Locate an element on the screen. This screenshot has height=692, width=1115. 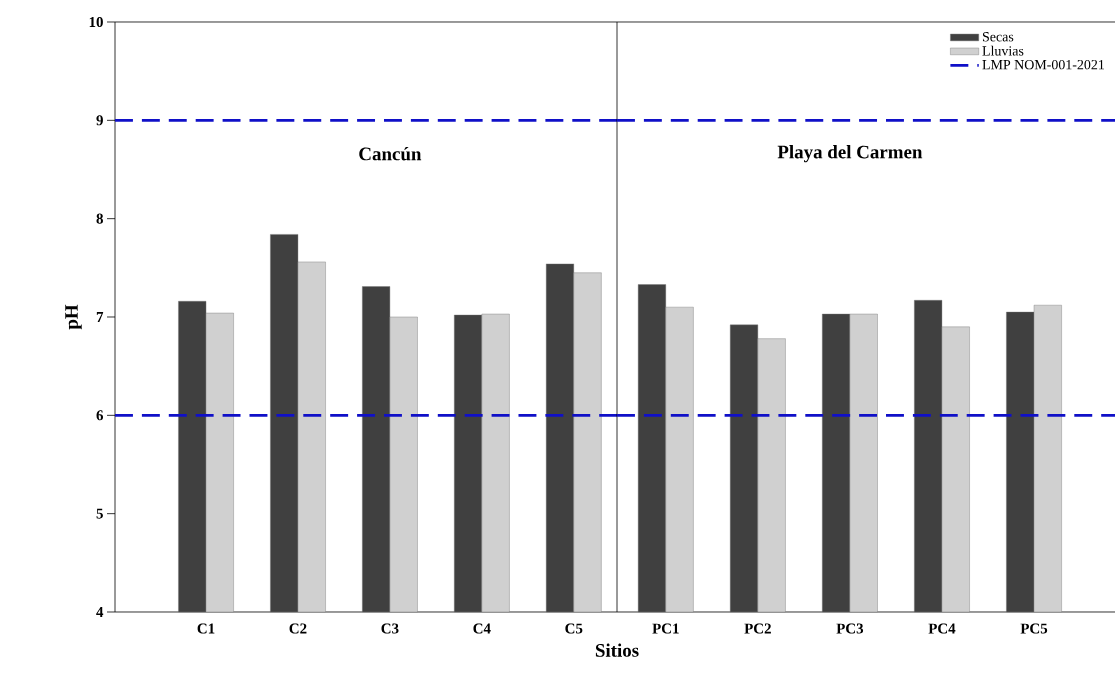
x-tick-label: PC4 is located at coordinates (942, 628).